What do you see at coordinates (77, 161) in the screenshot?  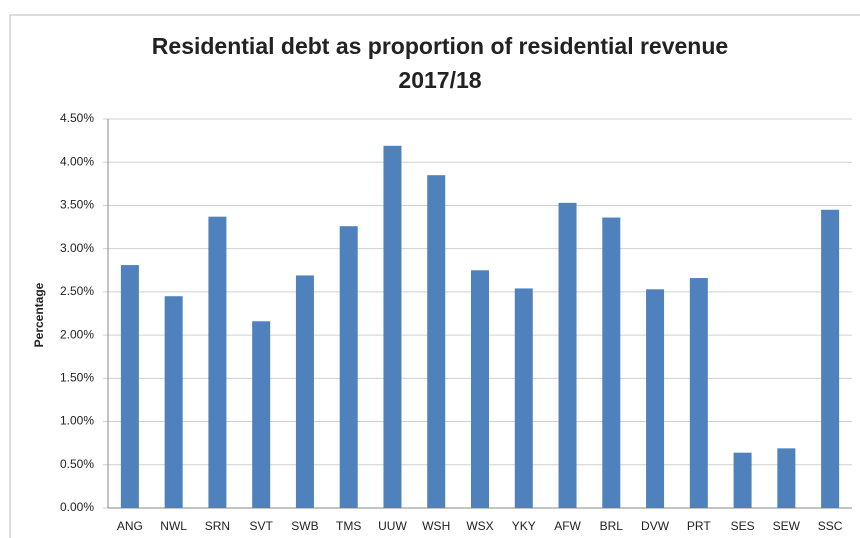 I see `y-tick-label: 4.00%` at bounding box center [77, 161].